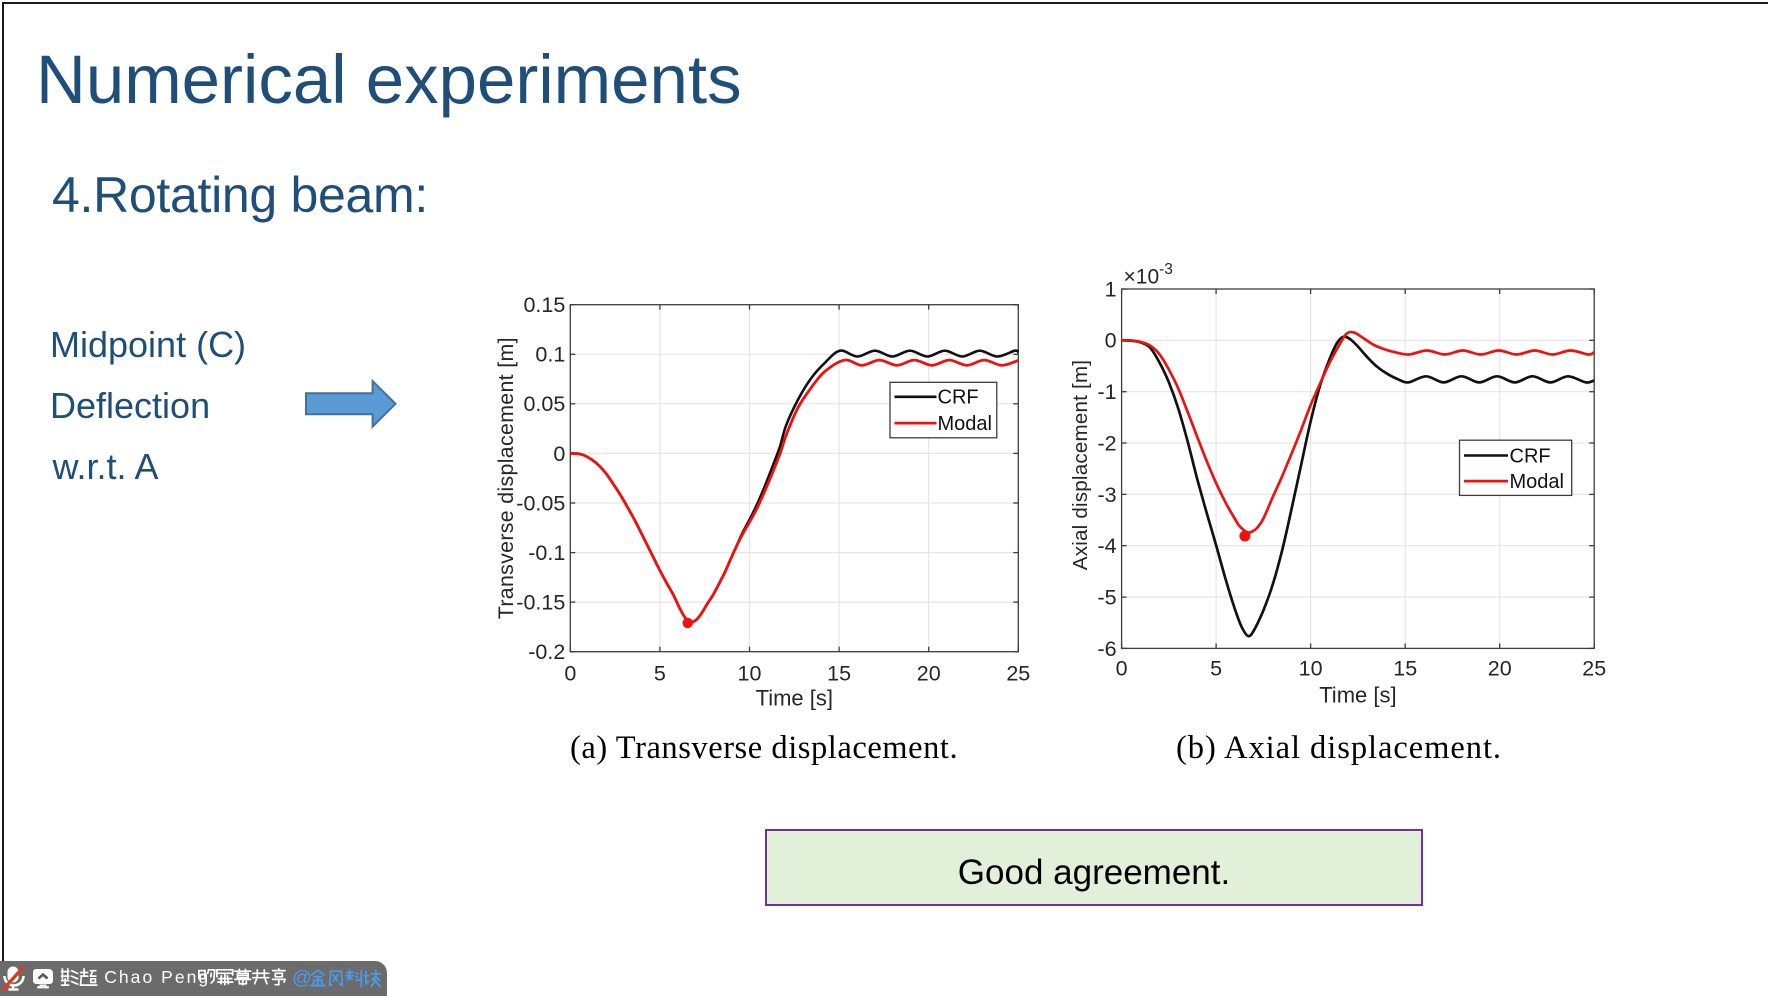  Describe the element at coordinates (157, 977) in the screenshot. I see `svg-text: Chao Peng` at that location.